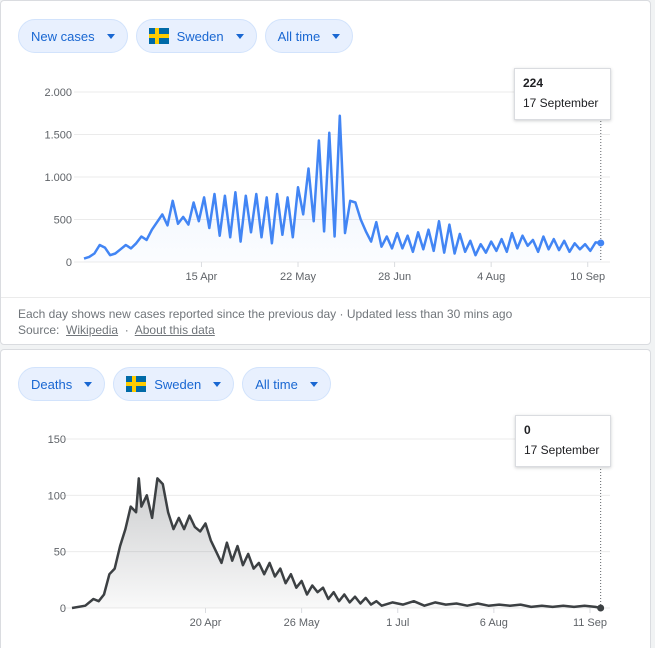 The height and width of the screenshot is (648, 655). What do you see at coordinates (60, 553) in the screenshot?
I see `y-tick-label: 50` at bounding box center [60, 553].